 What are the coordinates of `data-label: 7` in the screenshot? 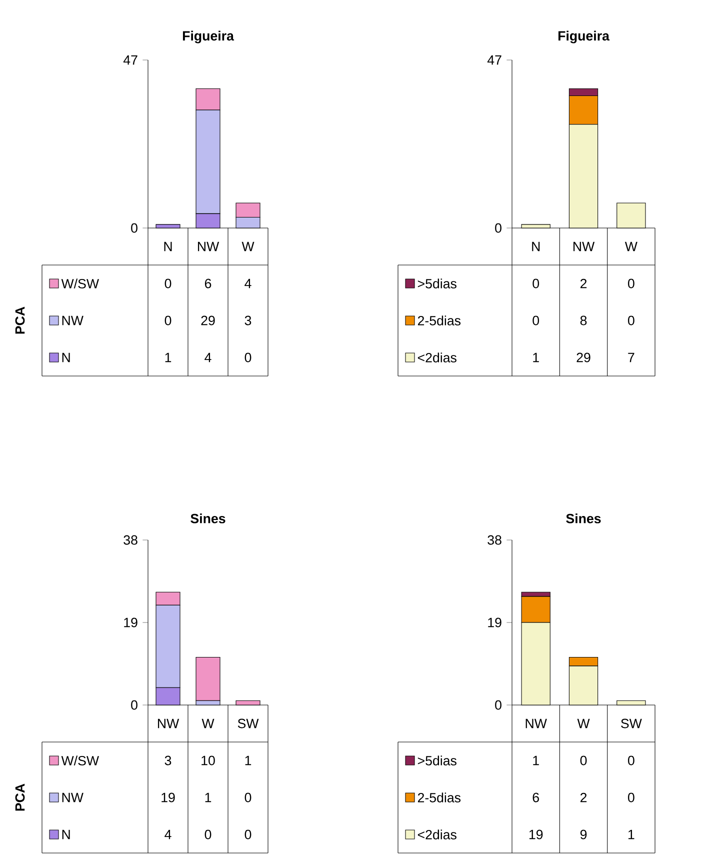 It's located at (631, 357).